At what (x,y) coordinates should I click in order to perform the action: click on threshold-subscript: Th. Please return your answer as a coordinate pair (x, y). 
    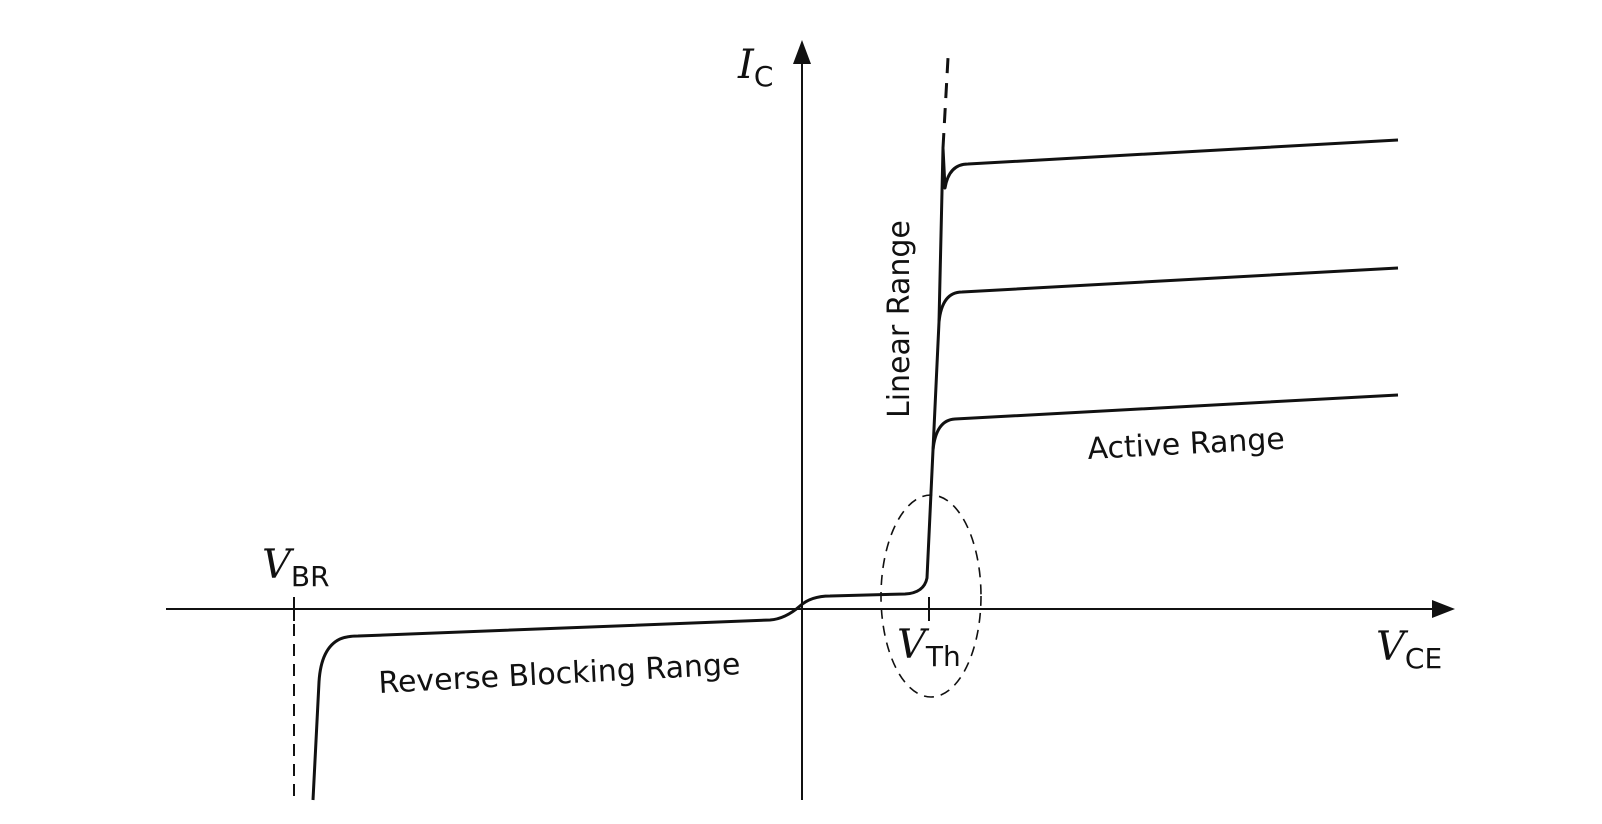
    Looking at the image, I should click on (943, 656).